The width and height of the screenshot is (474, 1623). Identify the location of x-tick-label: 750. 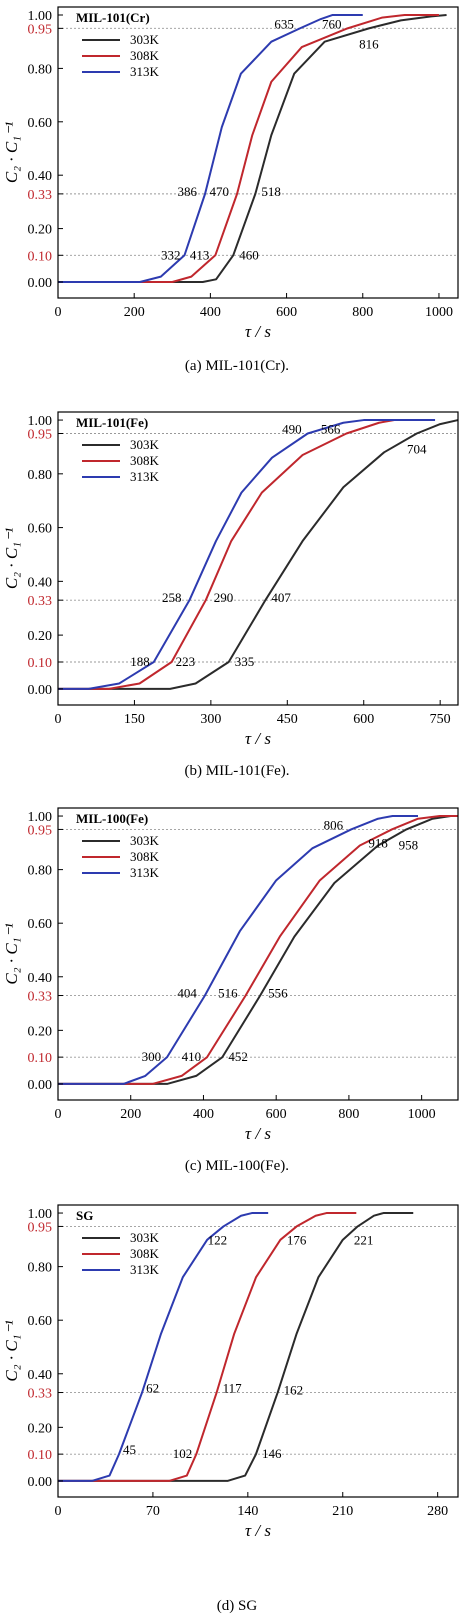
(440, 719).